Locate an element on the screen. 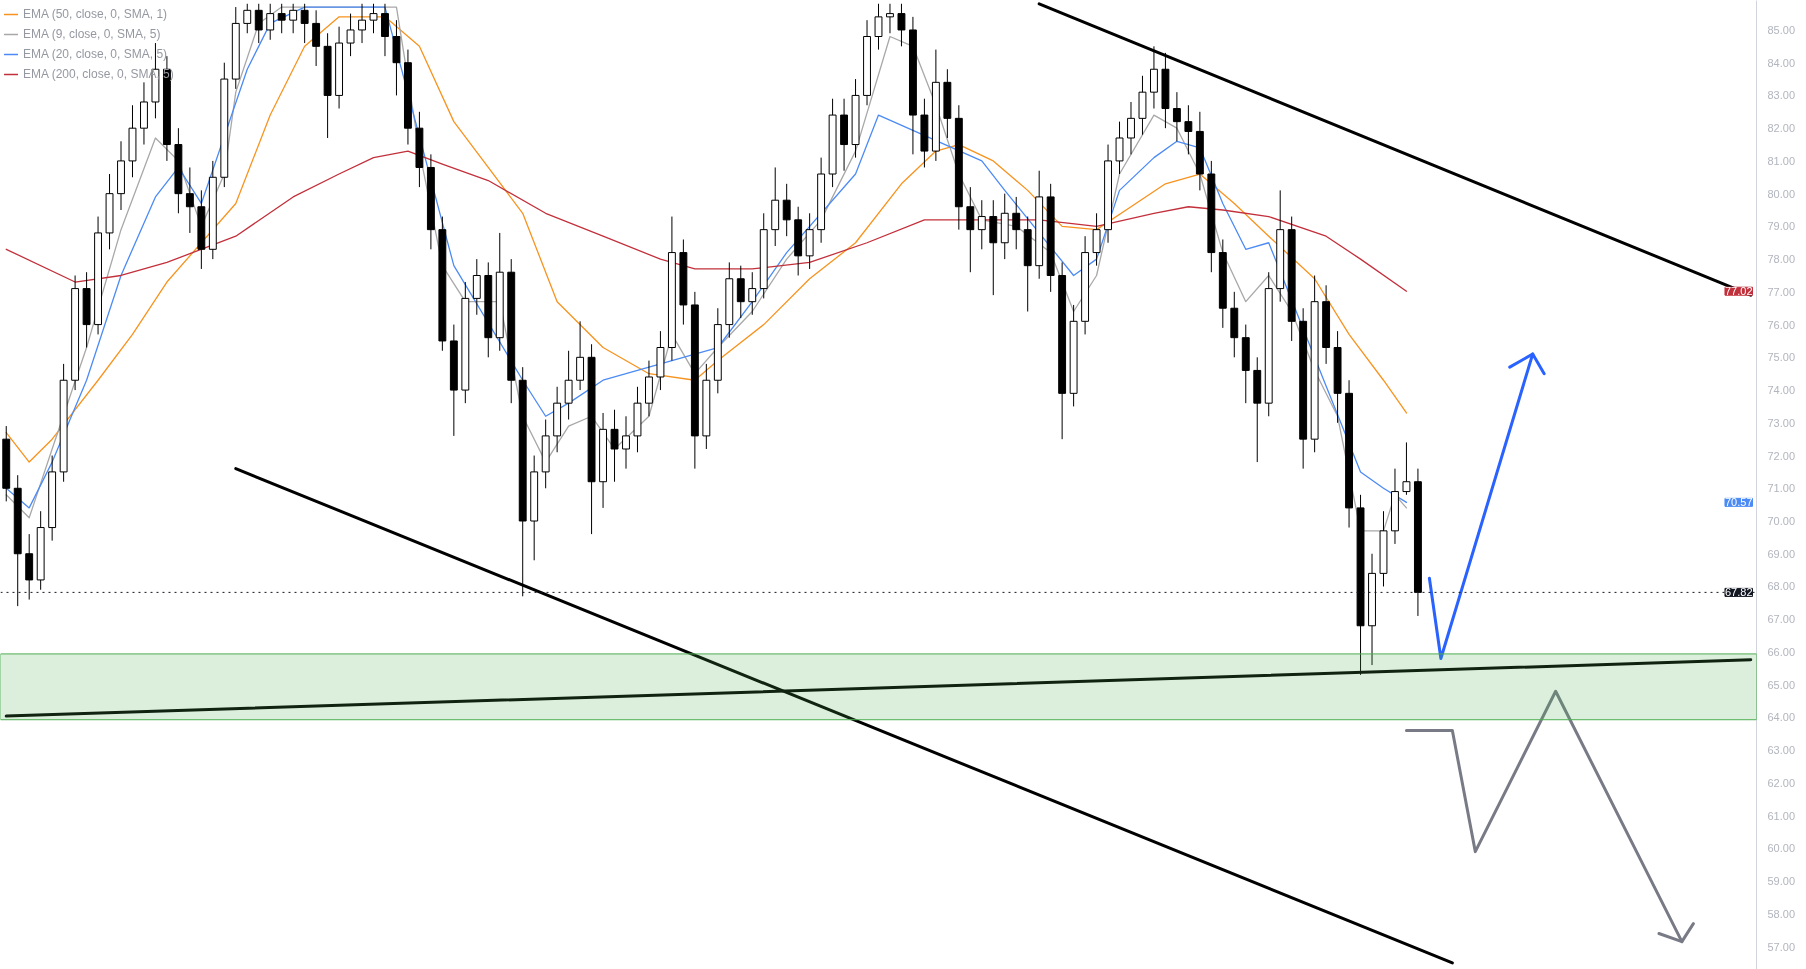 The image size is (1806, 969). legend-label: EMA (50, close, 0, SMA, 1) is located at coordinates (95, 14).